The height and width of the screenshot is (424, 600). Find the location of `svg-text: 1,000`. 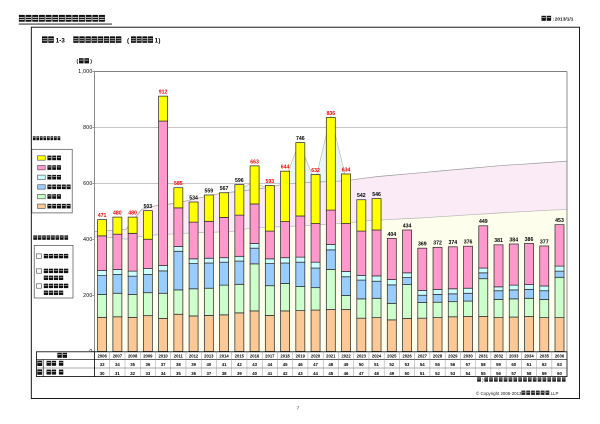

svg-text: 1,000 is located at coordinates (85, 72).